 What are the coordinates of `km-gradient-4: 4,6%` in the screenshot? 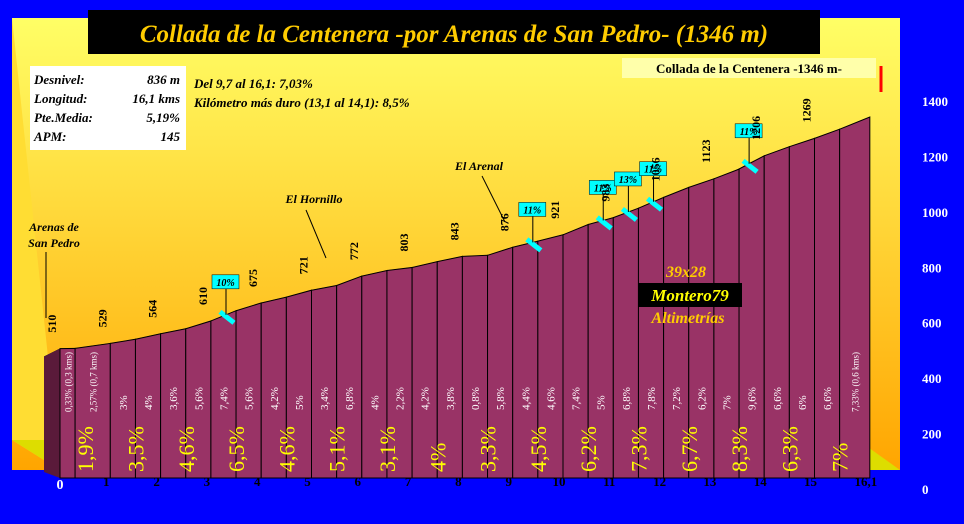 It's located at (286, 449).